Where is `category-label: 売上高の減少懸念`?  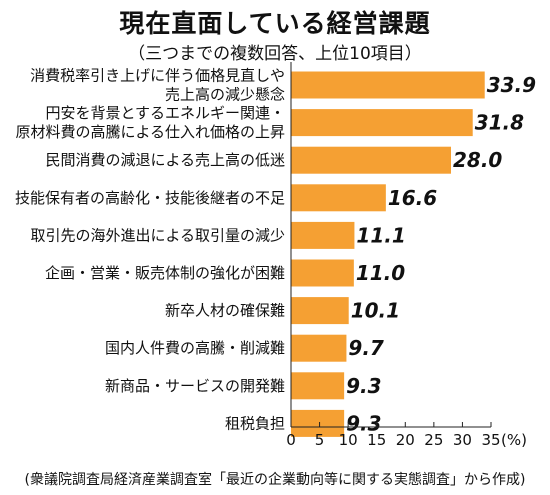 category-label: 売上高の減少懸念 is located at coordinates (225, 95).